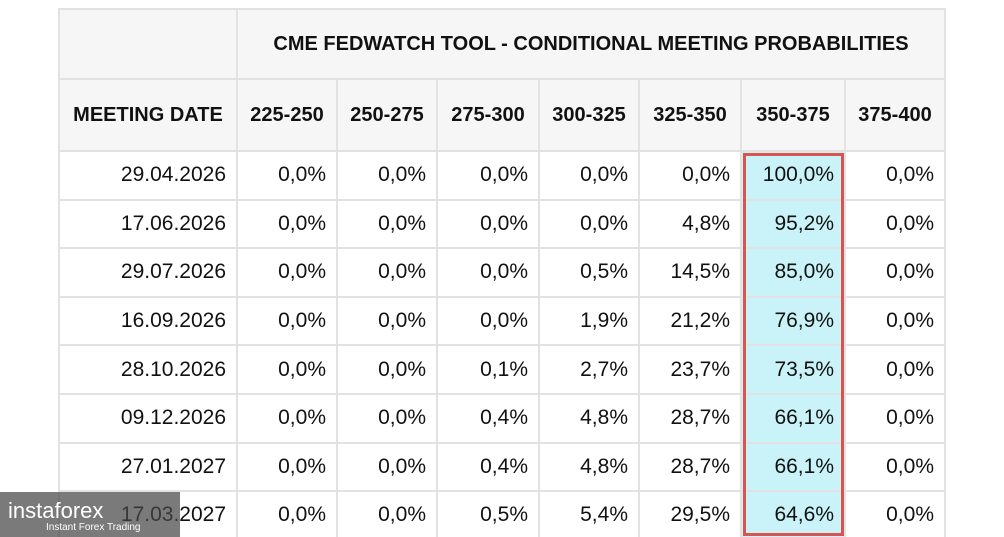 The image size is (1004, 537). I want to click on probability-cell: 100,0%, so click(794, 176).